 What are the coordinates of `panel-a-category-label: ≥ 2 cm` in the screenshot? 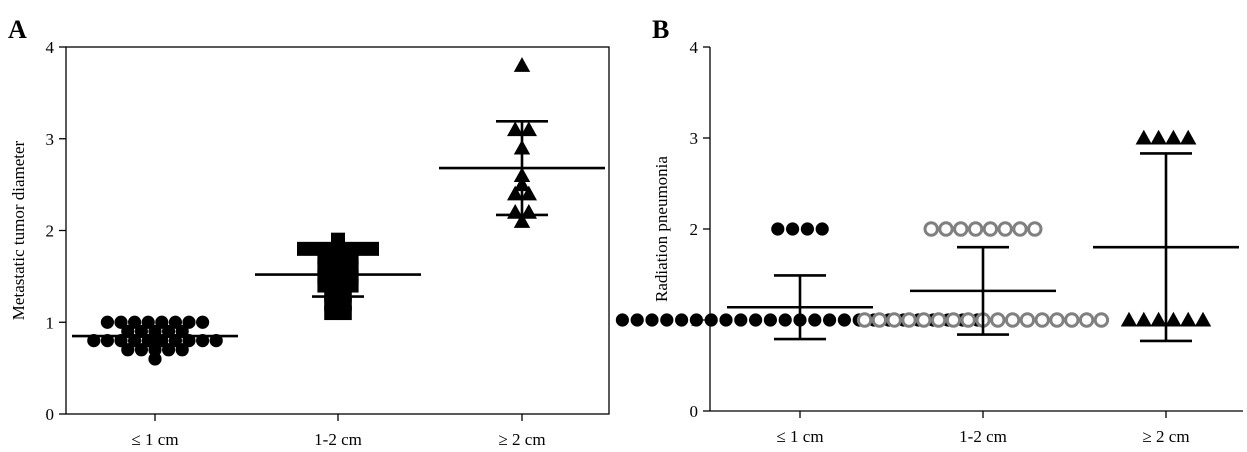 It's located at (521, 439).